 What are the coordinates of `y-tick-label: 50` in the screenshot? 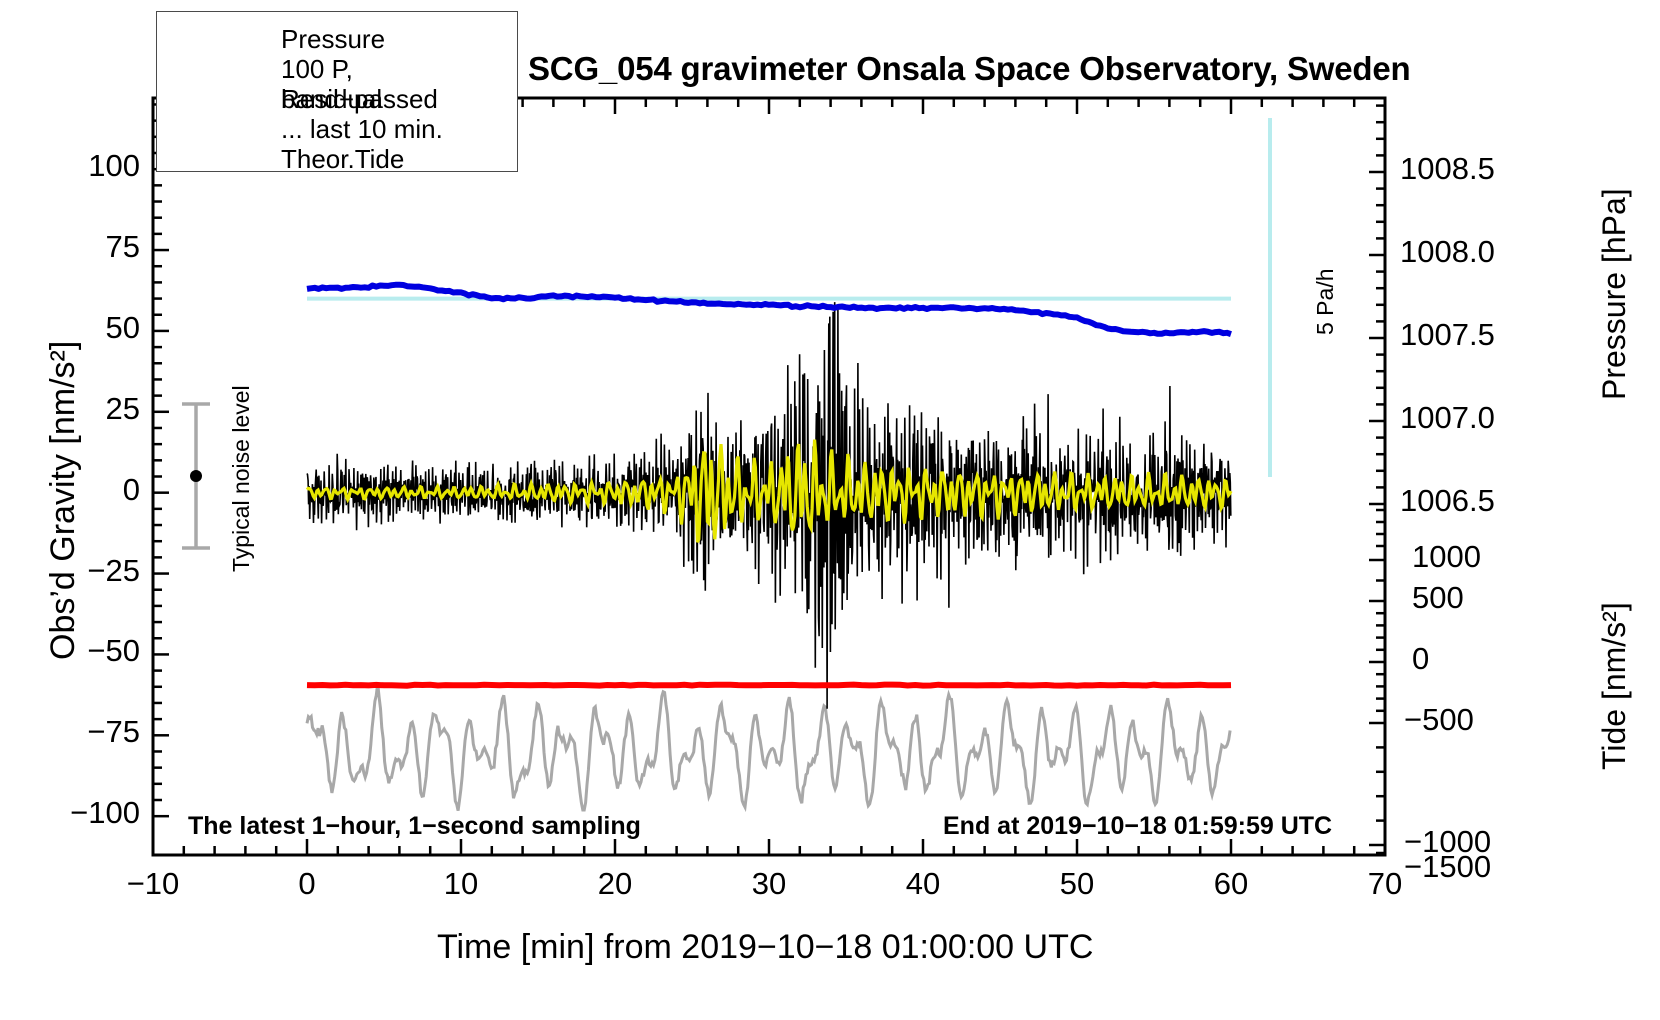 It's located at (122, 327).